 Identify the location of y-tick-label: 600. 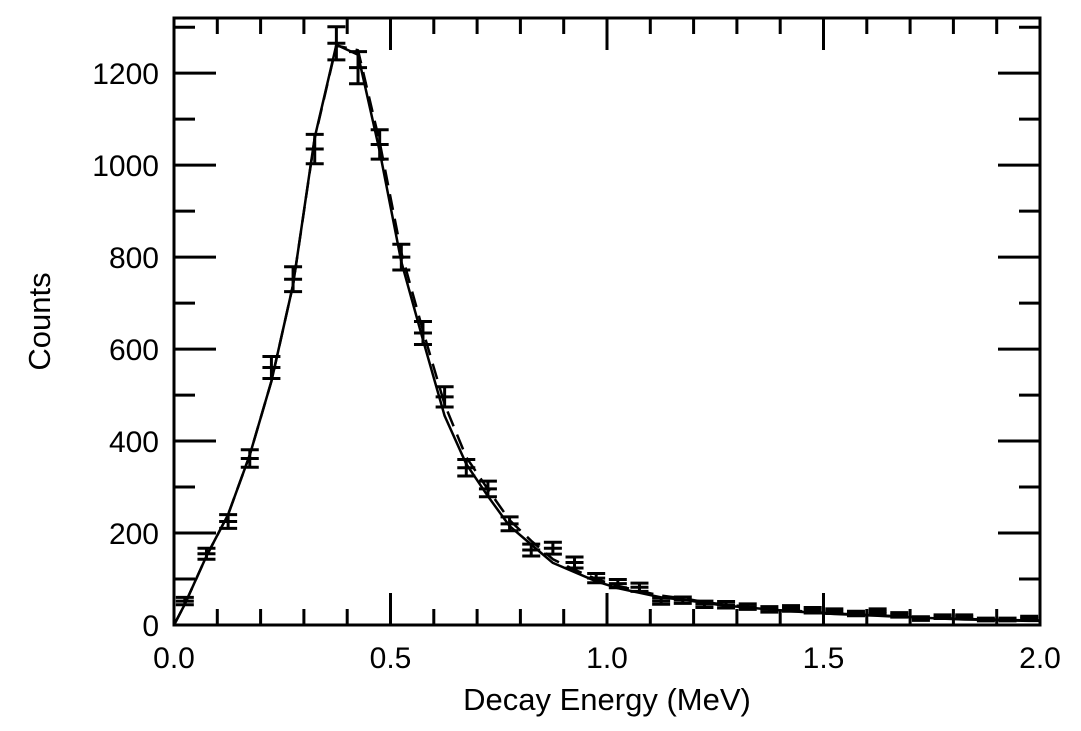
(134, 350).